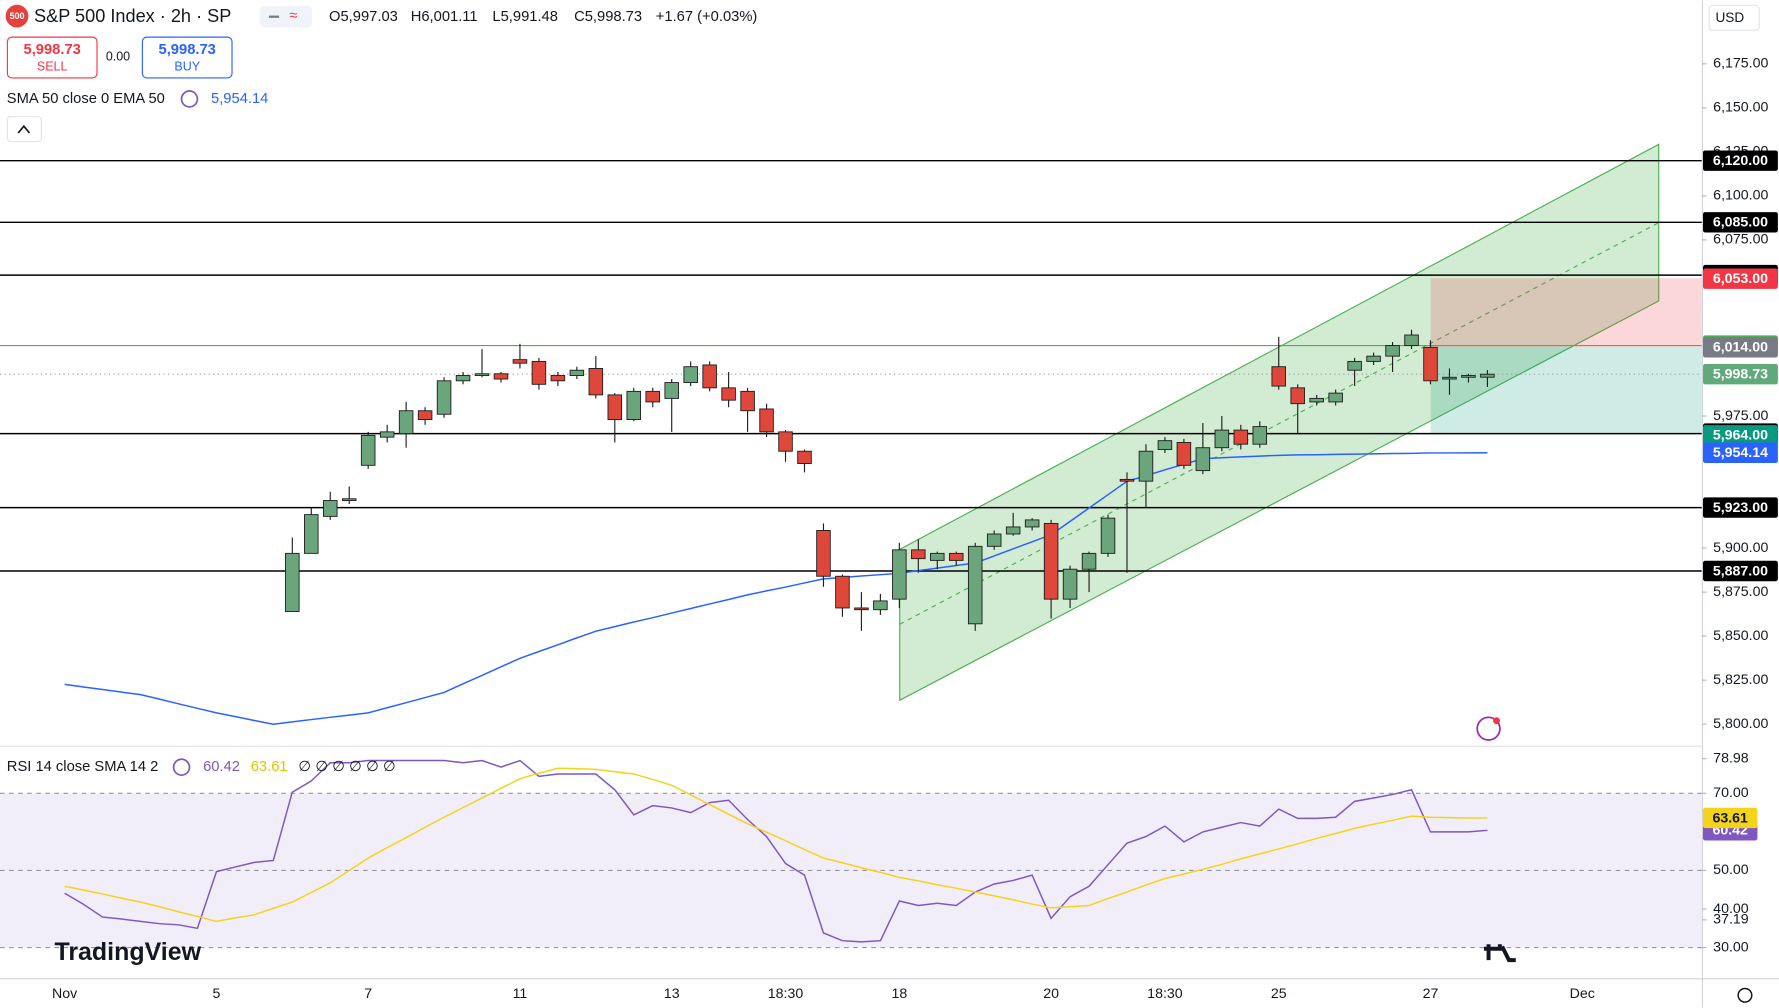  Describe the element at coordinates (363, 17) in the screenshot. I see `ohlc-open: O5,997.03` at that location.